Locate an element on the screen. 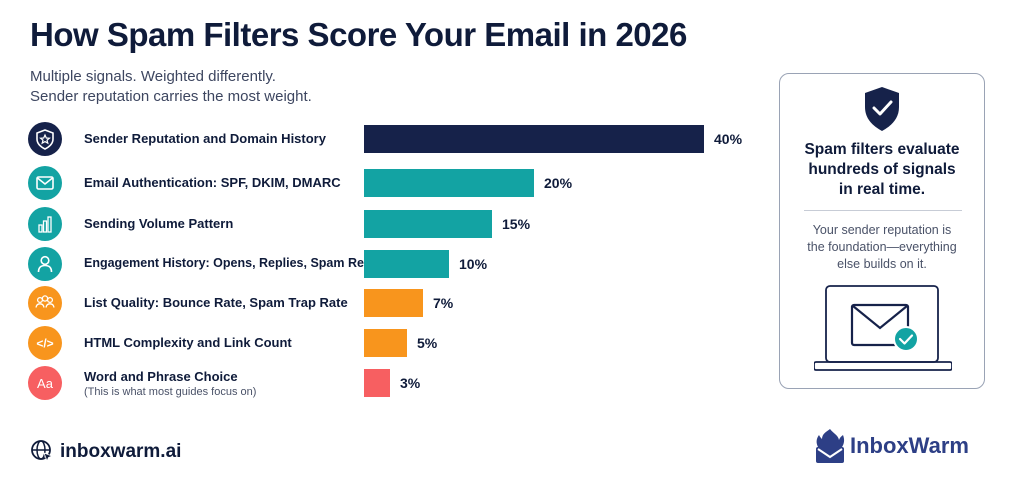  bar-value-label-4: 10% is located at coordinates (473, 264).